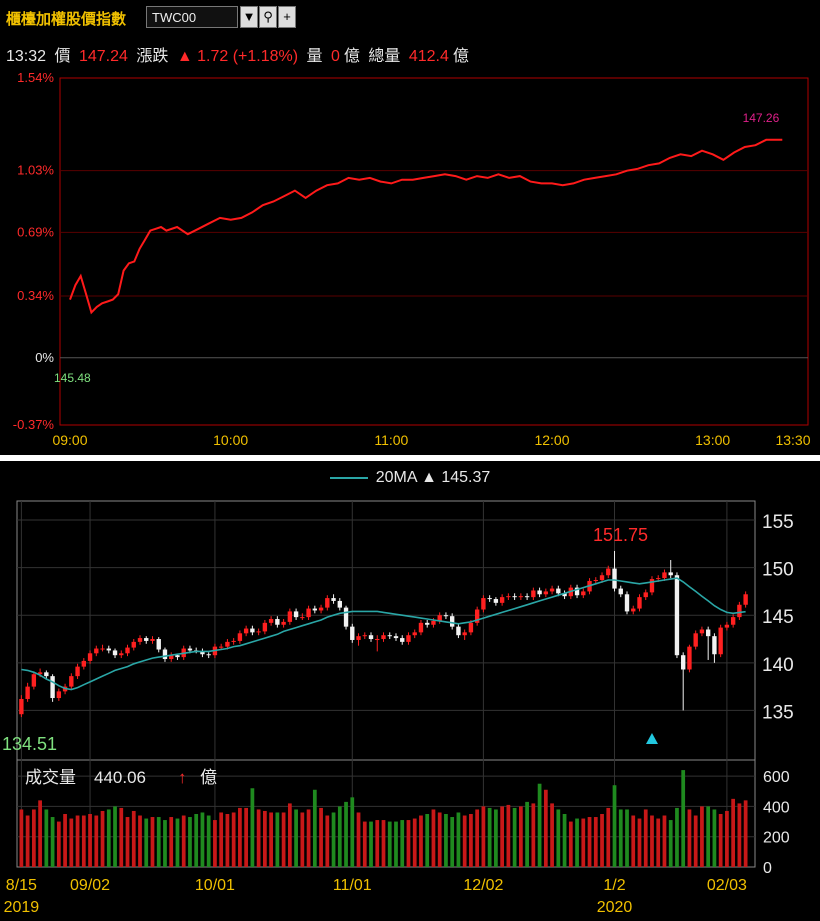  What do you see at coordinates (268, 17) in the screenshot?
I see `search-icon: ⚲` at bounding box center [268, 17].